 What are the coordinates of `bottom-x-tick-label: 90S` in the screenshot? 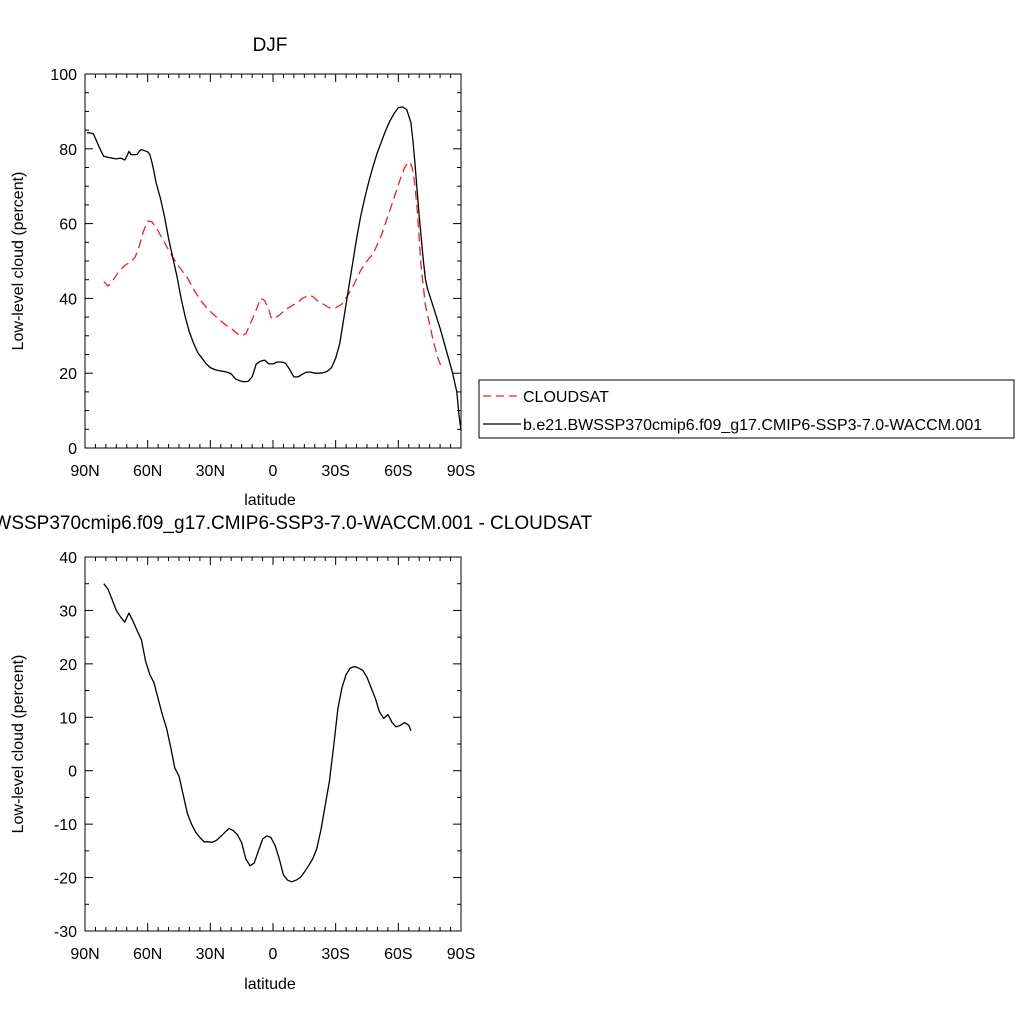 It's located at (461, 954).